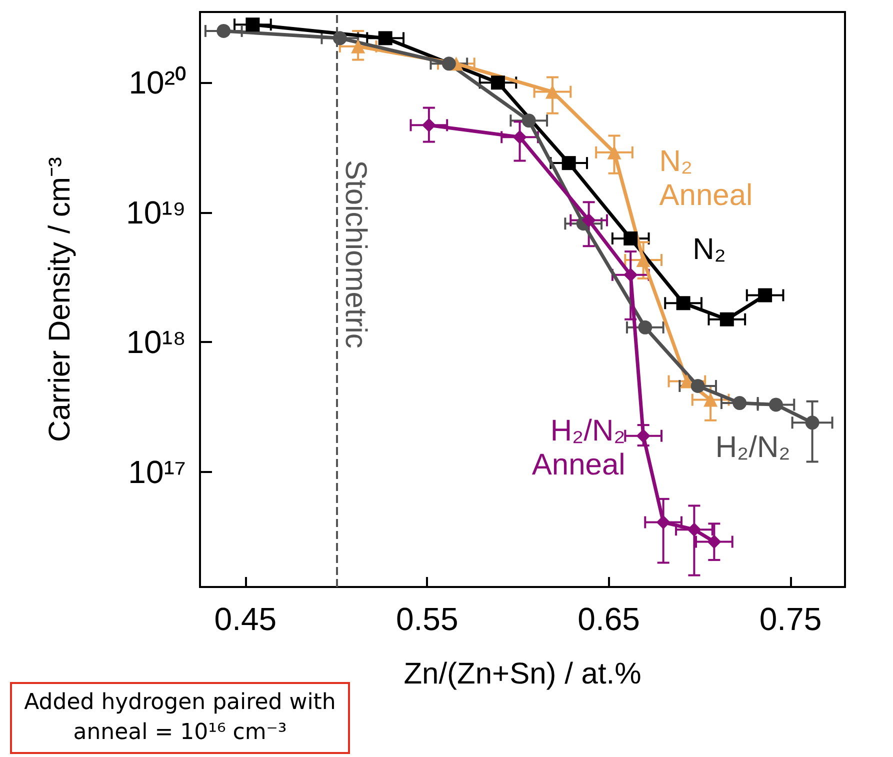 The height and width of the screenshot is (757, 893). I want to click on x-tick-label: 0.65, so click(609, 619).